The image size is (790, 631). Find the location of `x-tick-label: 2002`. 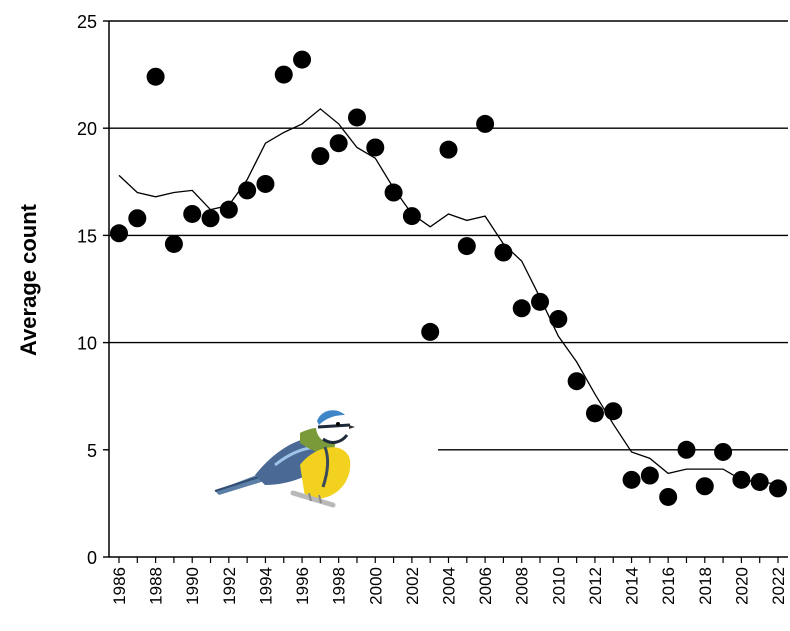

x-tick-label: 2002 is located at coordinates (412, 586).